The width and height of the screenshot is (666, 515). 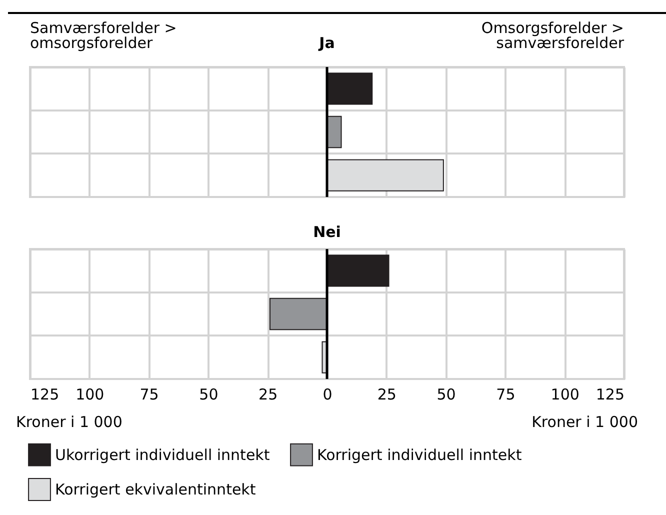 What do you see at coordinates (69, 422) in the screenshot?
I see `x-axis-title: Kroner i 1 000` at bounding box center [69, 422].